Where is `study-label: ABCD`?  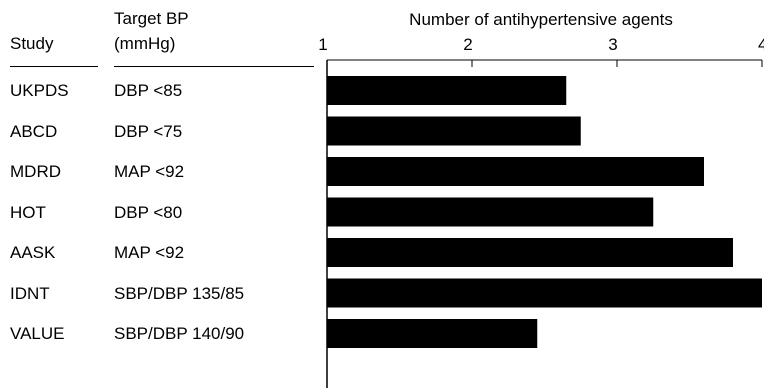 study-label: ABCD is located at coordinates (34, 131).